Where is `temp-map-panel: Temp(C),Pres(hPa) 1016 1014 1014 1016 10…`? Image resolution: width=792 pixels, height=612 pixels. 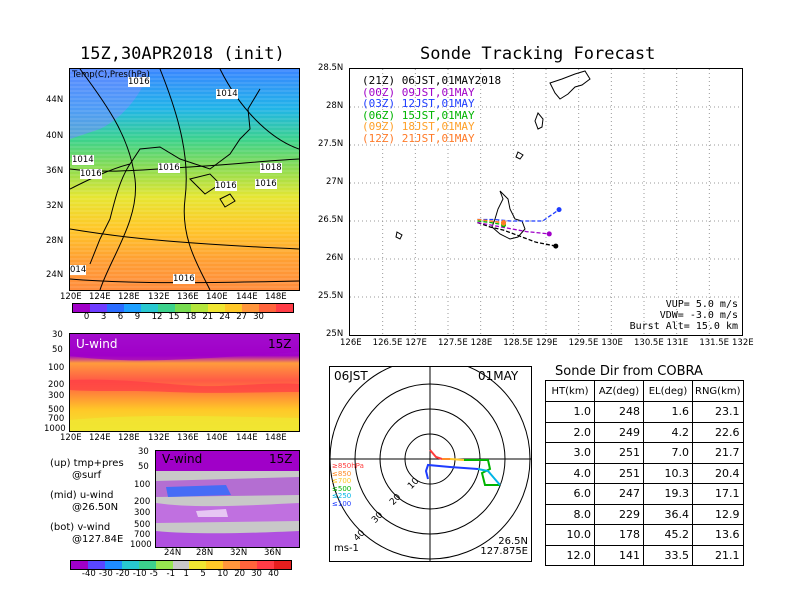 temp-map-panel: Temp(C),Pres(hPa) 1016 1014 1014 1016 10… is located at coordinates (184, 179).